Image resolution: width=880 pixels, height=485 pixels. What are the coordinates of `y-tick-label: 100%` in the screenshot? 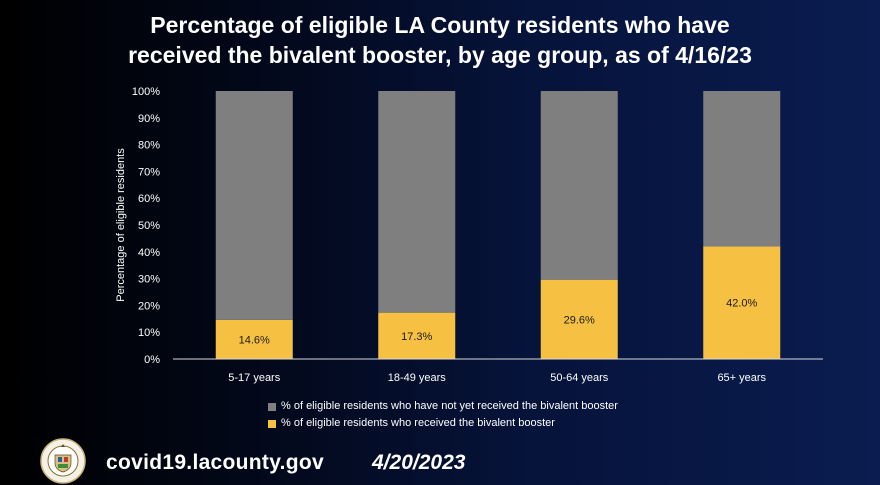 It's located at (146, 92).